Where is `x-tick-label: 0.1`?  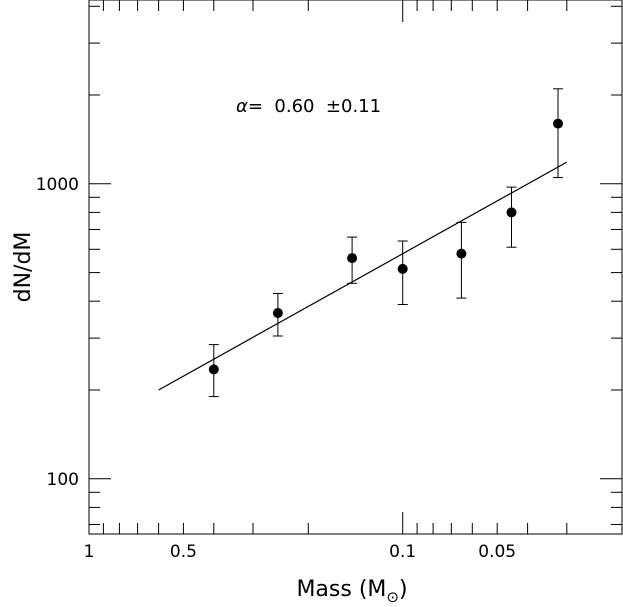 x-tick-label: 0.1 is located at coordinates (402, 552).